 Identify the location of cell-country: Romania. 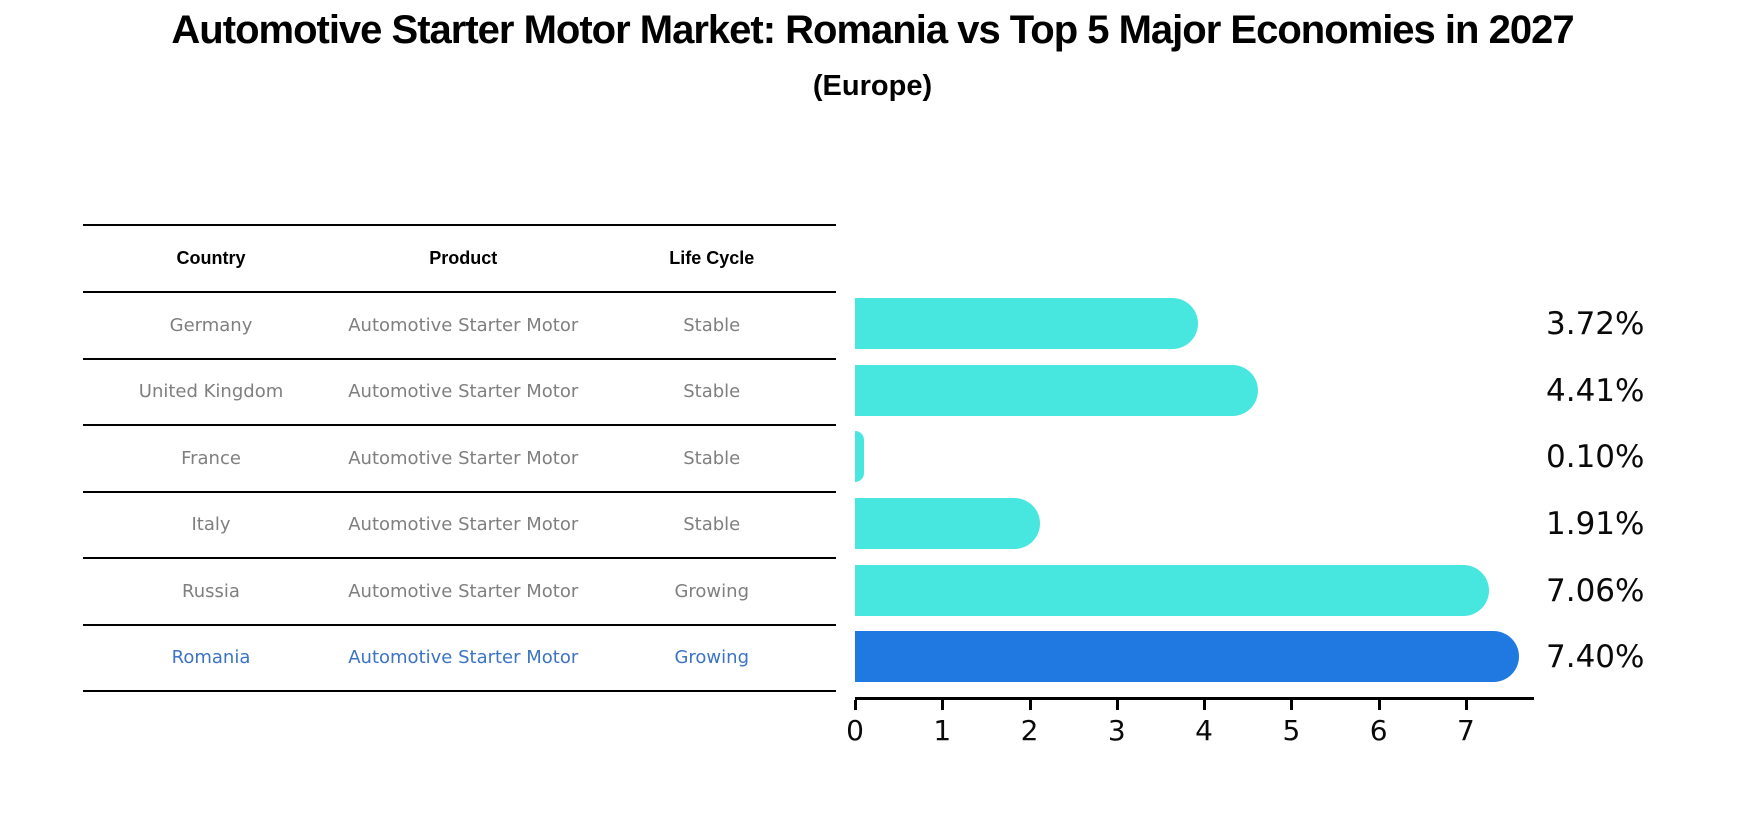
(211, 658).